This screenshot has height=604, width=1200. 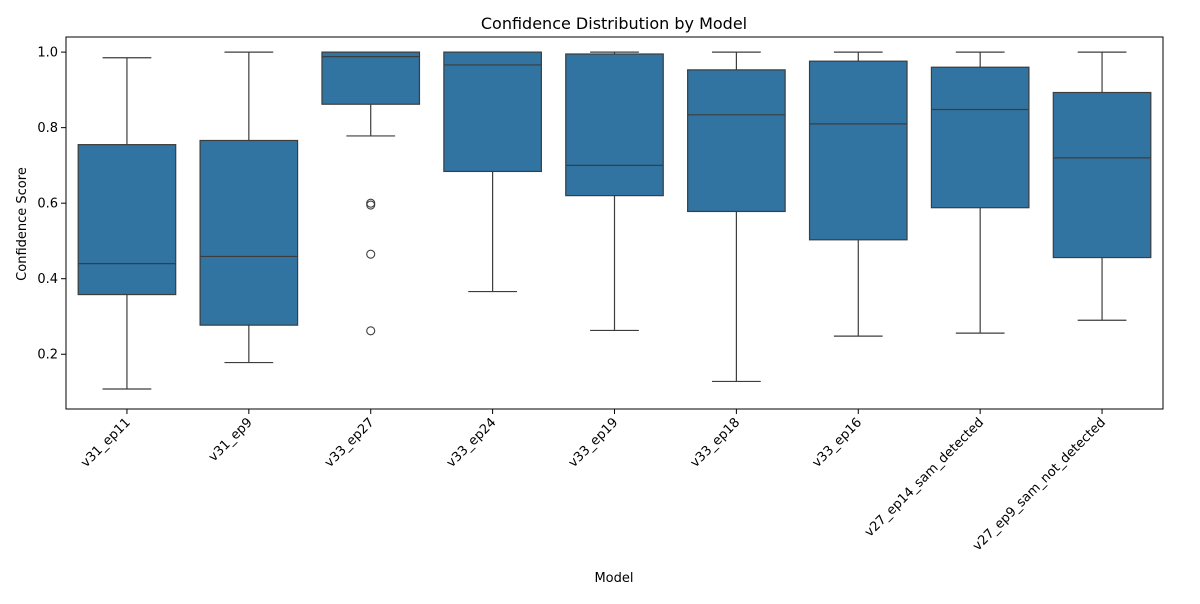 What do you see at coordinates (924, 477) in the screenshot?
I see `x-tick-label: v27_ep14_sam_detected` at bounding box center [924, 477].